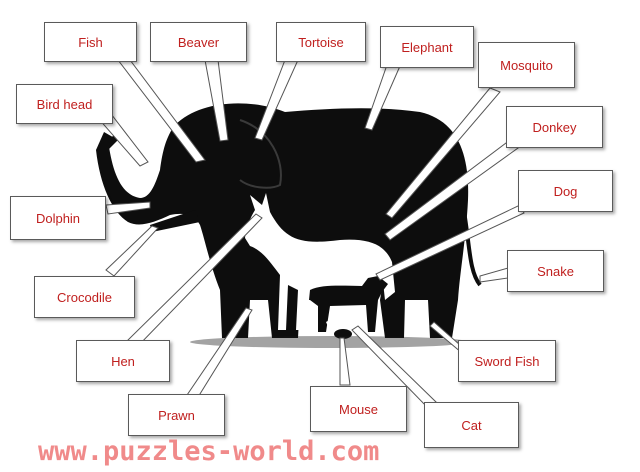  What do you see at coordinates (494, 275) in the screenshot?
I see `pointer-snake` at bounding box center [494, 275].